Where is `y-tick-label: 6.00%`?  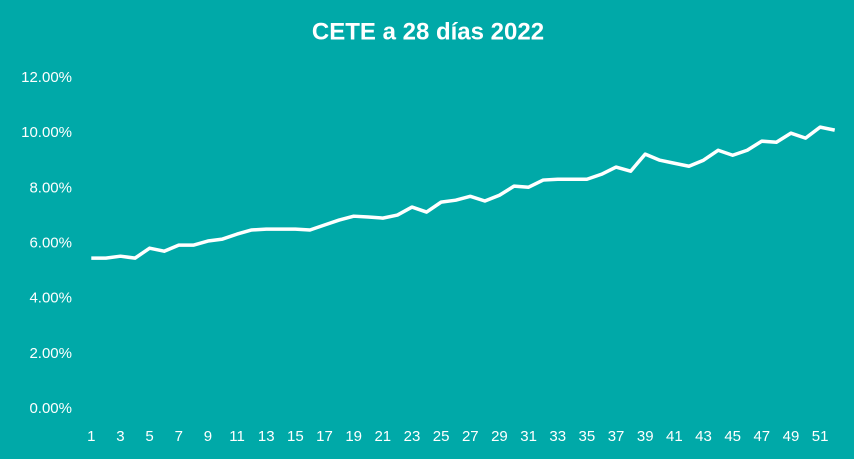
y-tick-label: 6.00% is located at coordinates (50, 242).